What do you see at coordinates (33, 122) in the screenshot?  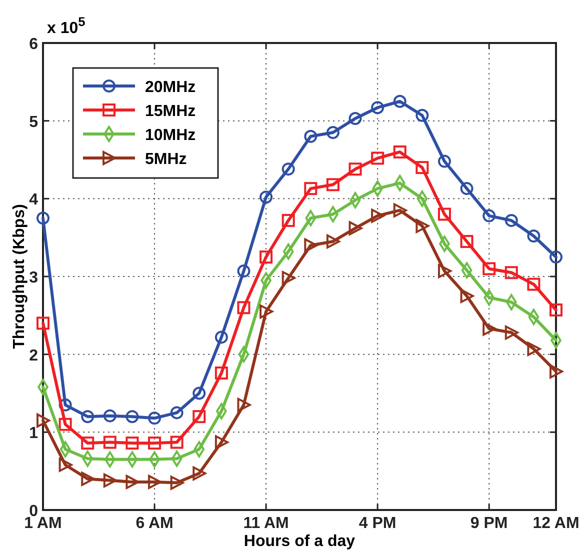 I see `y-tick-label: 5` at bounding box center [33, 122].